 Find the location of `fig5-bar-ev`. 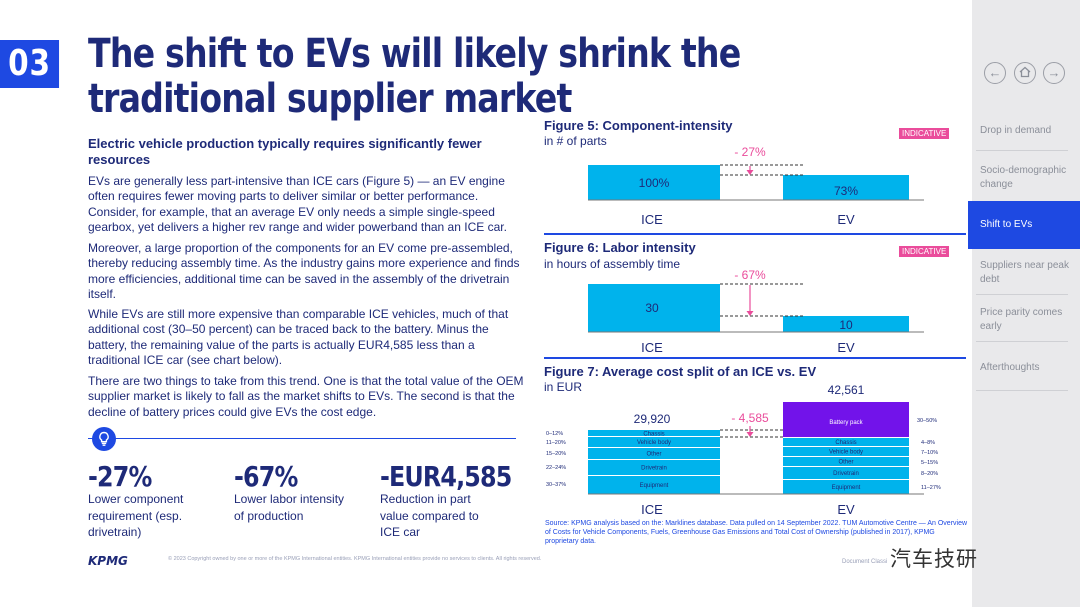

fig5-bar-ev is located at coordinates (846, 187).